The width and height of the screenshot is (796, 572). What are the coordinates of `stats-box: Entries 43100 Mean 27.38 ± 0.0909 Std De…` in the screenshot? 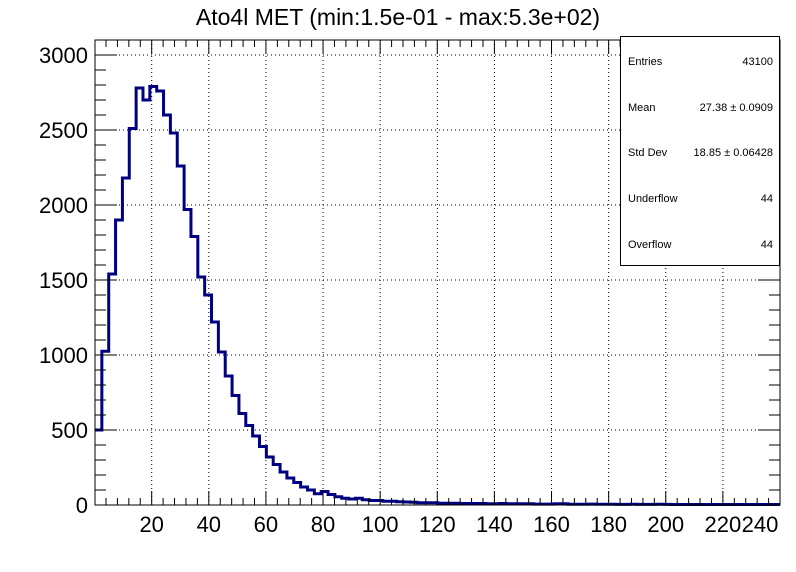 It's located at (700, 151).